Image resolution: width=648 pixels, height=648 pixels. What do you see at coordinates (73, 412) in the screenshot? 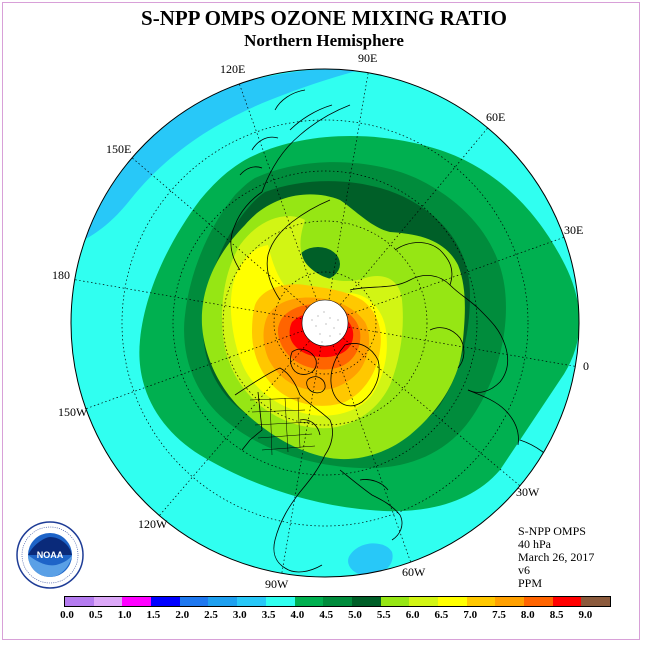
I see `longitude-label-150w: 150W` at bounding box center [73, 412].